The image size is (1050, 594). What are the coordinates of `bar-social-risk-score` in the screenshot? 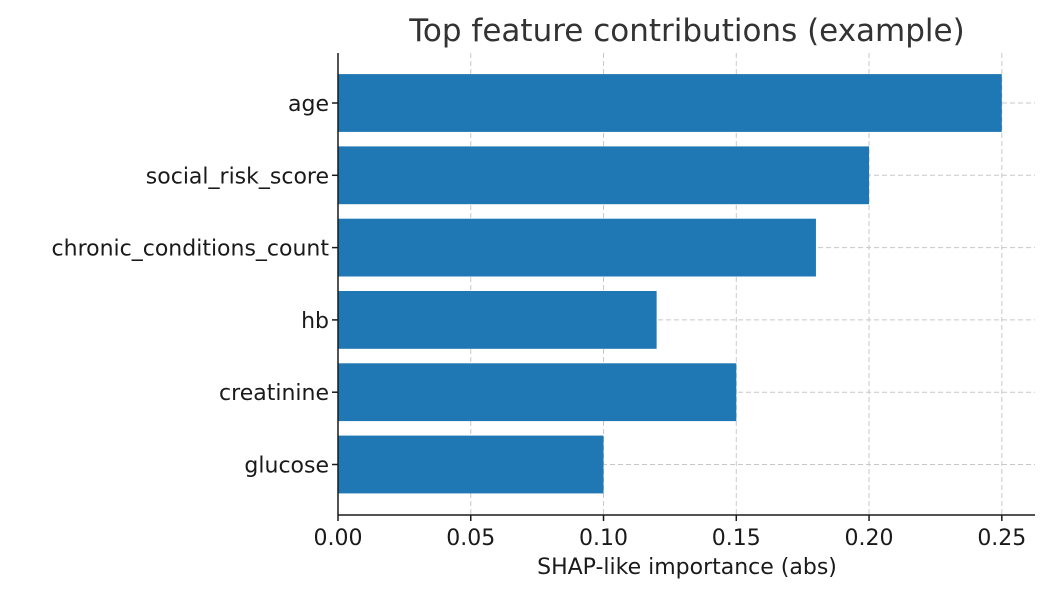 It's located at (604, 175).